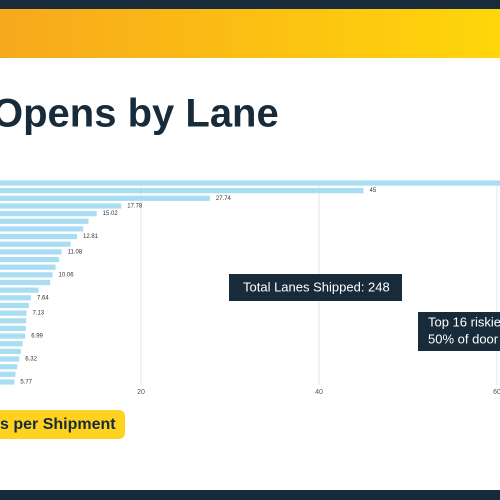  What do you see at coordinates (26, 383) in the screenshot?
I see `value-label: 5.77` at bounding box center [26, 383].